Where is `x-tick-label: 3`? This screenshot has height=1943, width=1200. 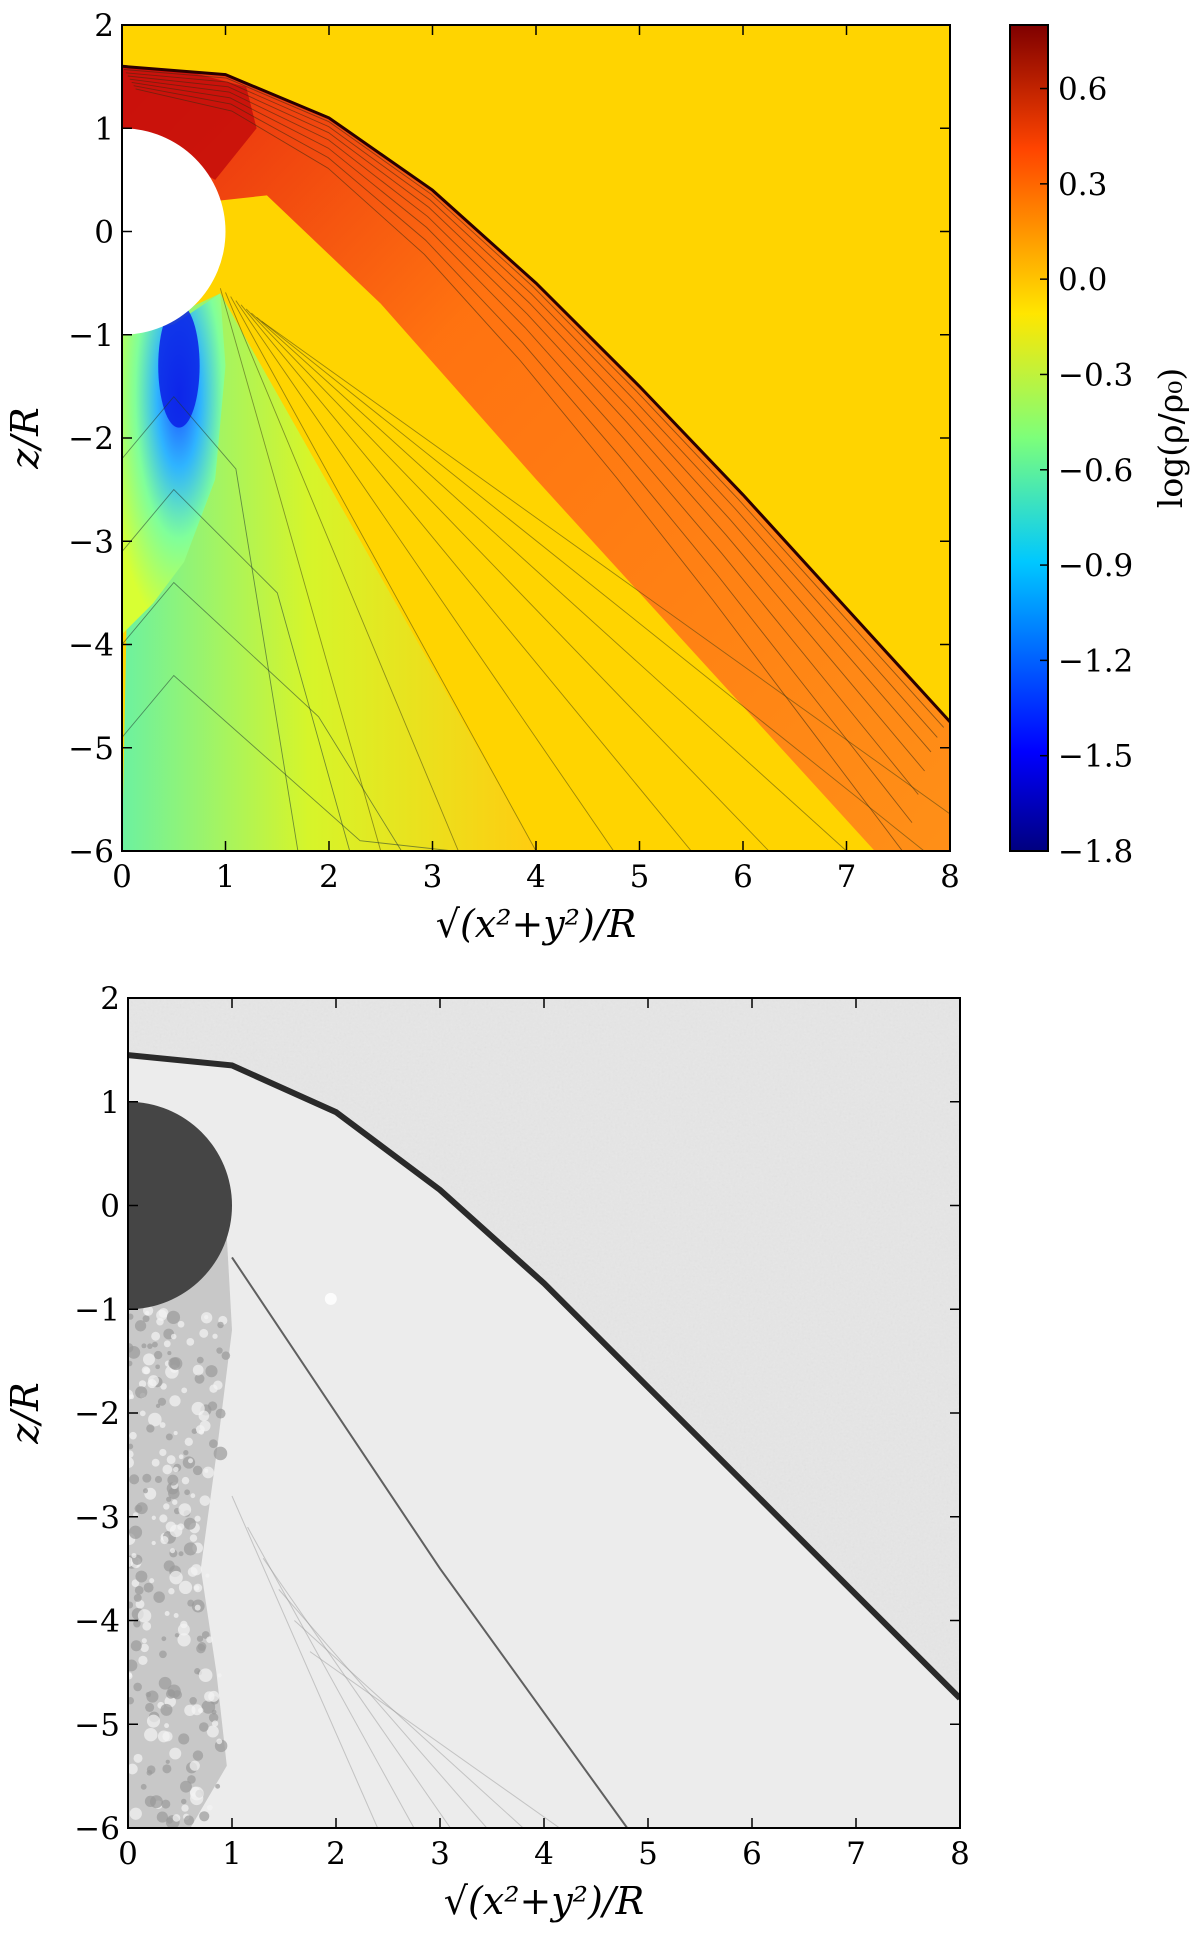
x-tick-label: 3 is located at coordinates (433, 877).